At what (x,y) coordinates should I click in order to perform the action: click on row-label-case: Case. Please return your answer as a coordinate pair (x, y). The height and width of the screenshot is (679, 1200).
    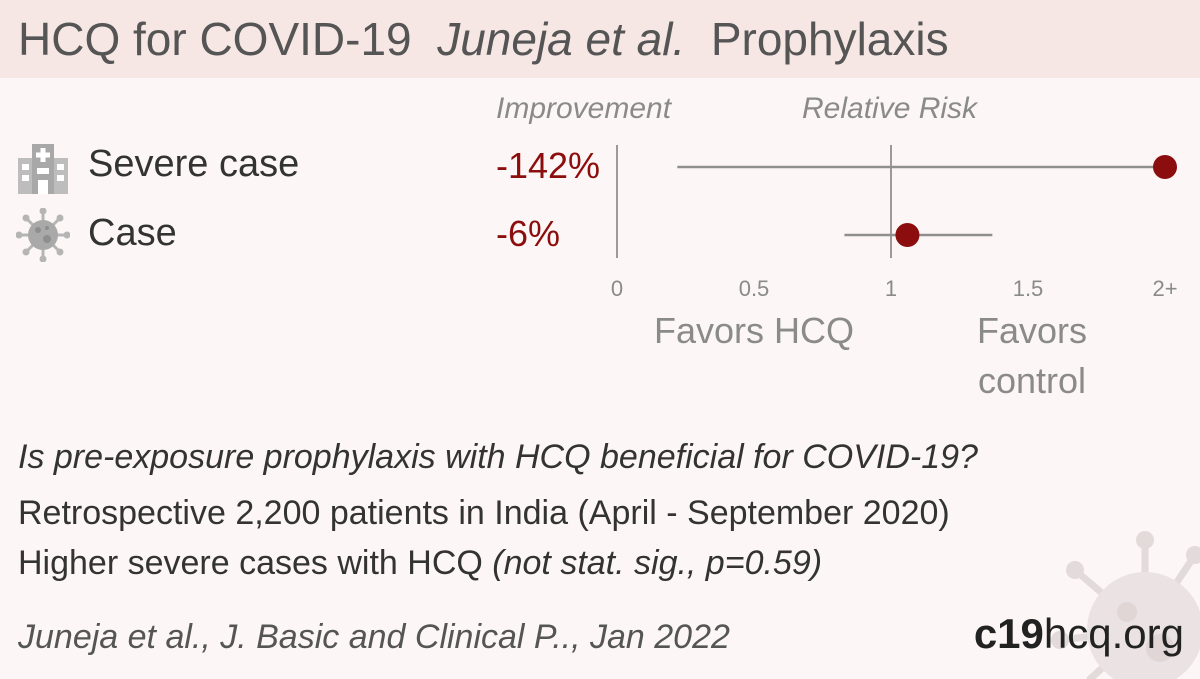
    Looking at the image, I should click on (132, 233).